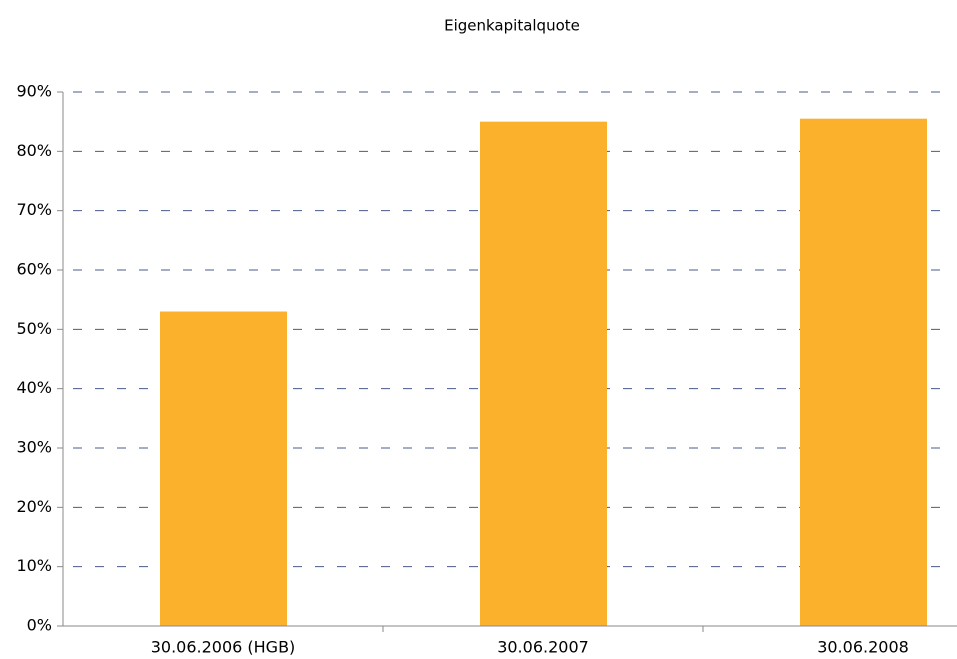 The image size is (957, 659). Describe the element at coordinates (34, 447) in the screenshot. I see `y-tick-label: 30%` at that location.